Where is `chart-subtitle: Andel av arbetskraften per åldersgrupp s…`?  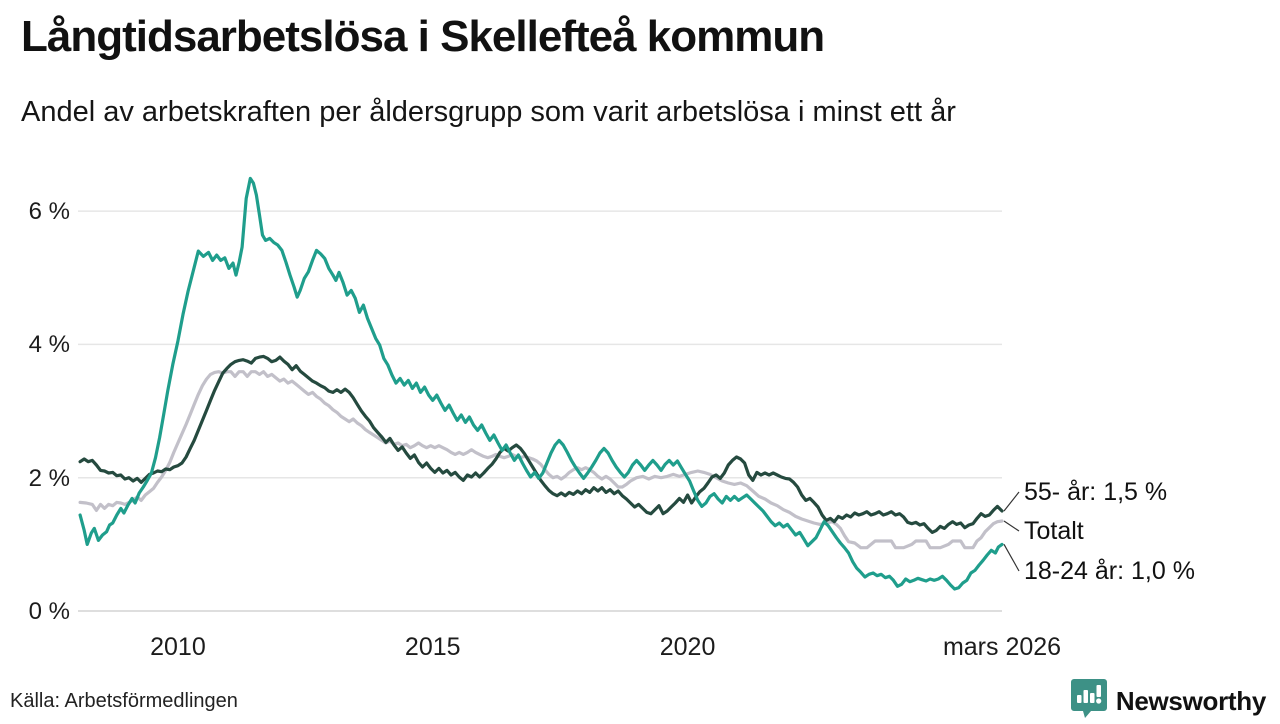 chart-subtitle: Andel av arbetskraften per åldersgrupp s… is located at coordinates (488, 112).